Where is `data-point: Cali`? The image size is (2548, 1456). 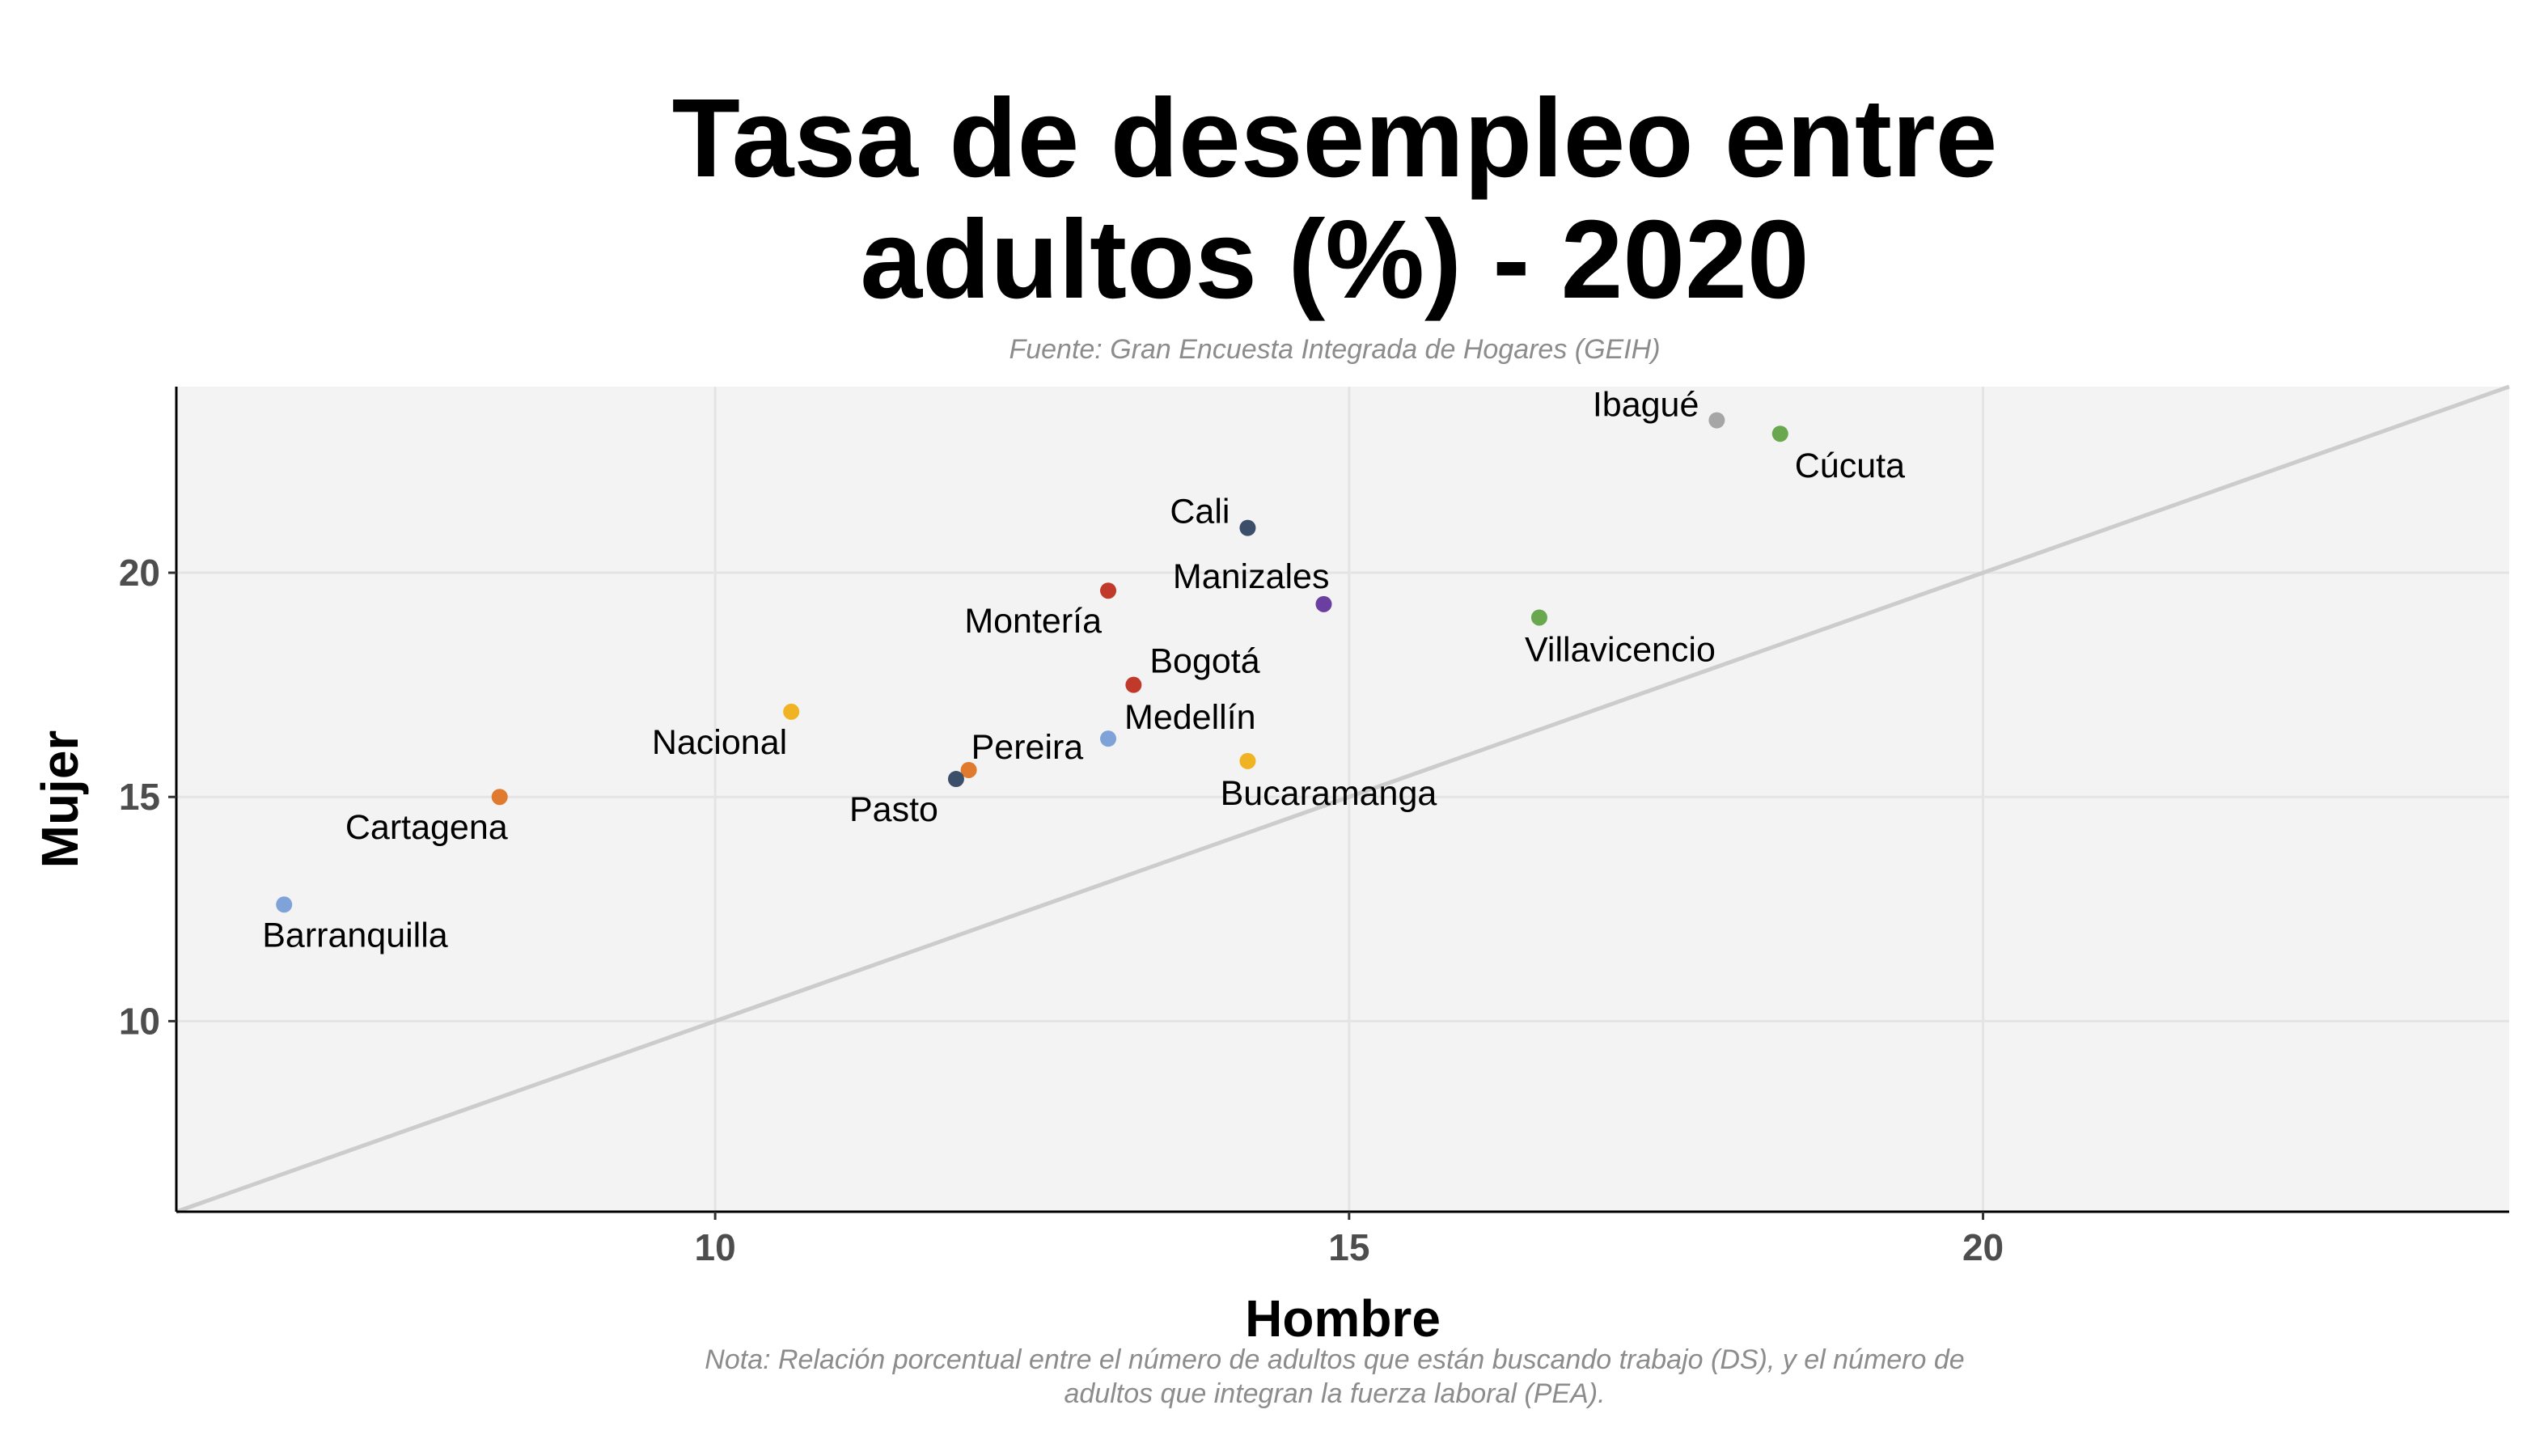
data-point: Cali is located at coordinates (1213, 514).